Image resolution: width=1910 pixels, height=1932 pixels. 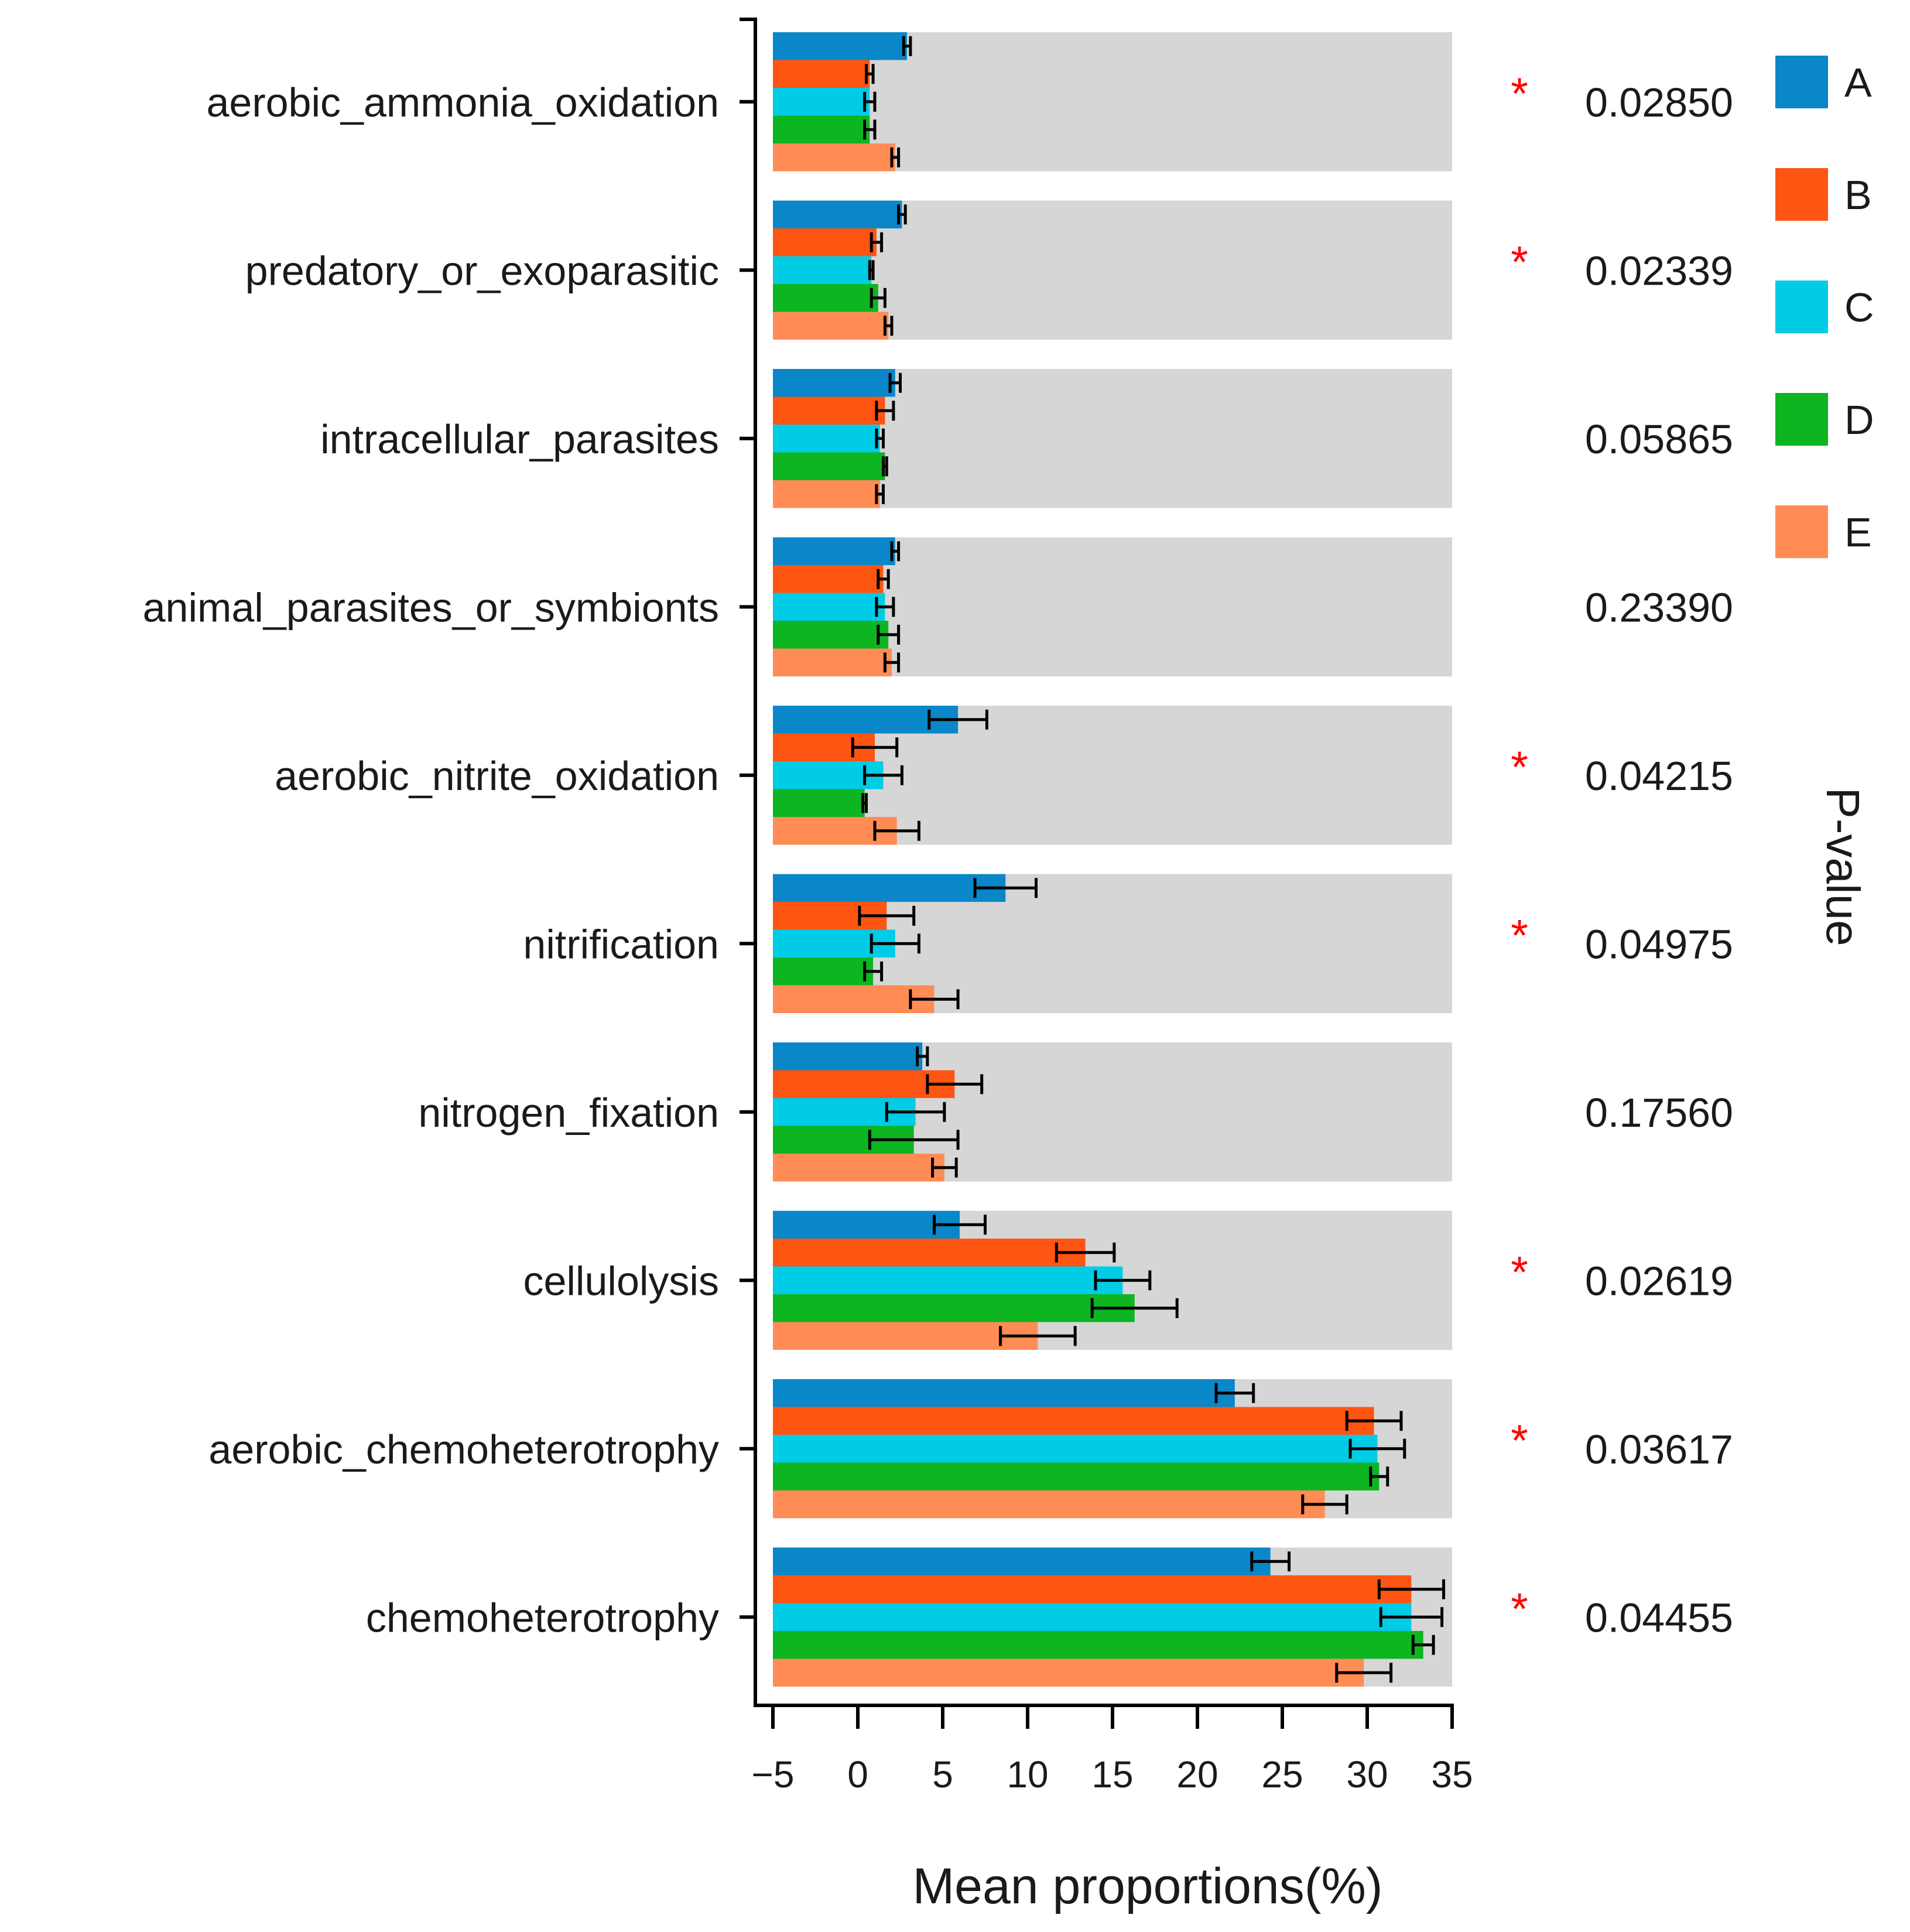 I want to click on category-label: aerobic_ammonia_oxidation, so click(x=462, y=102).